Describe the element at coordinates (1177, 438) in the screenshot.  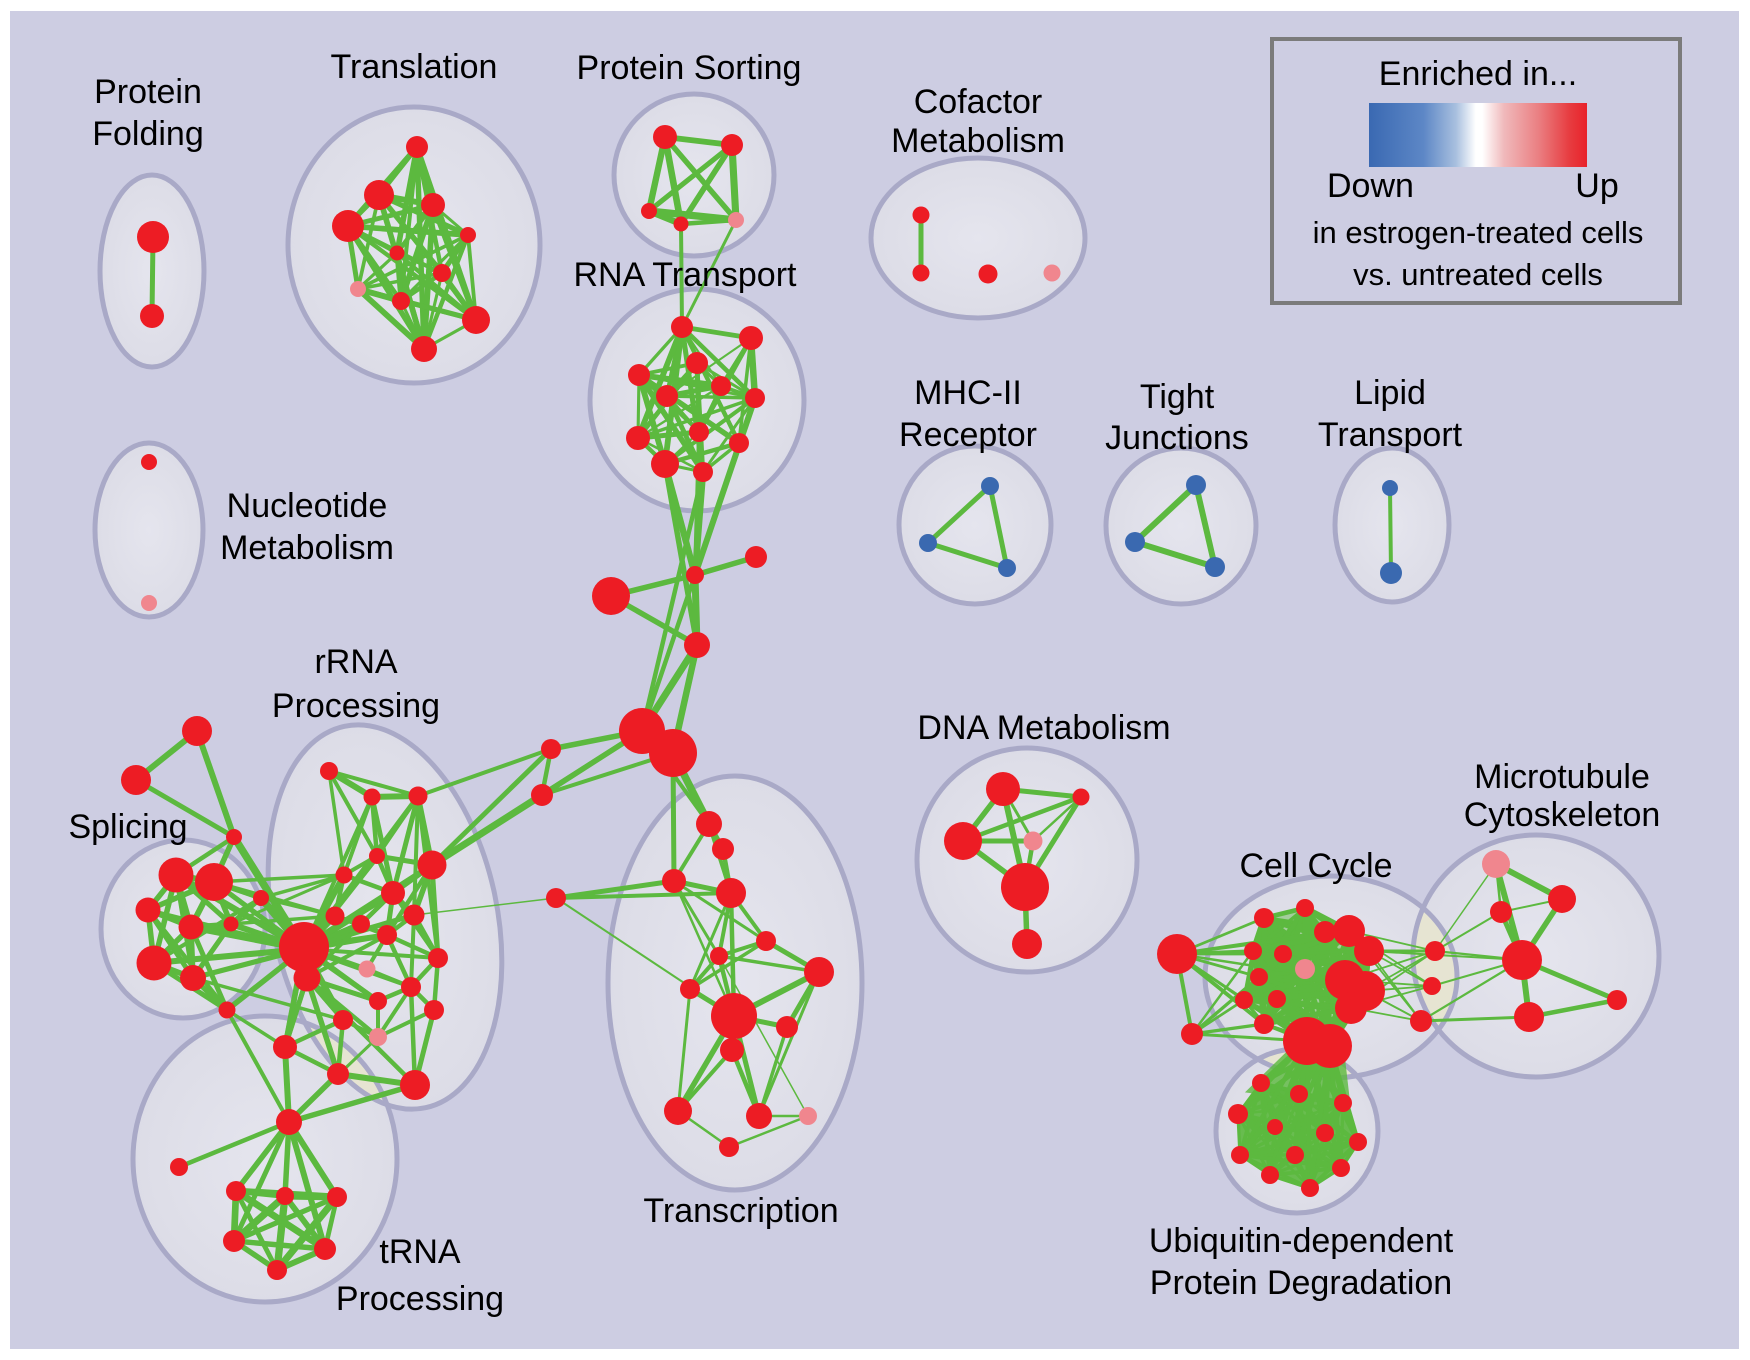
I see `svg-text: Junctions` at that location.